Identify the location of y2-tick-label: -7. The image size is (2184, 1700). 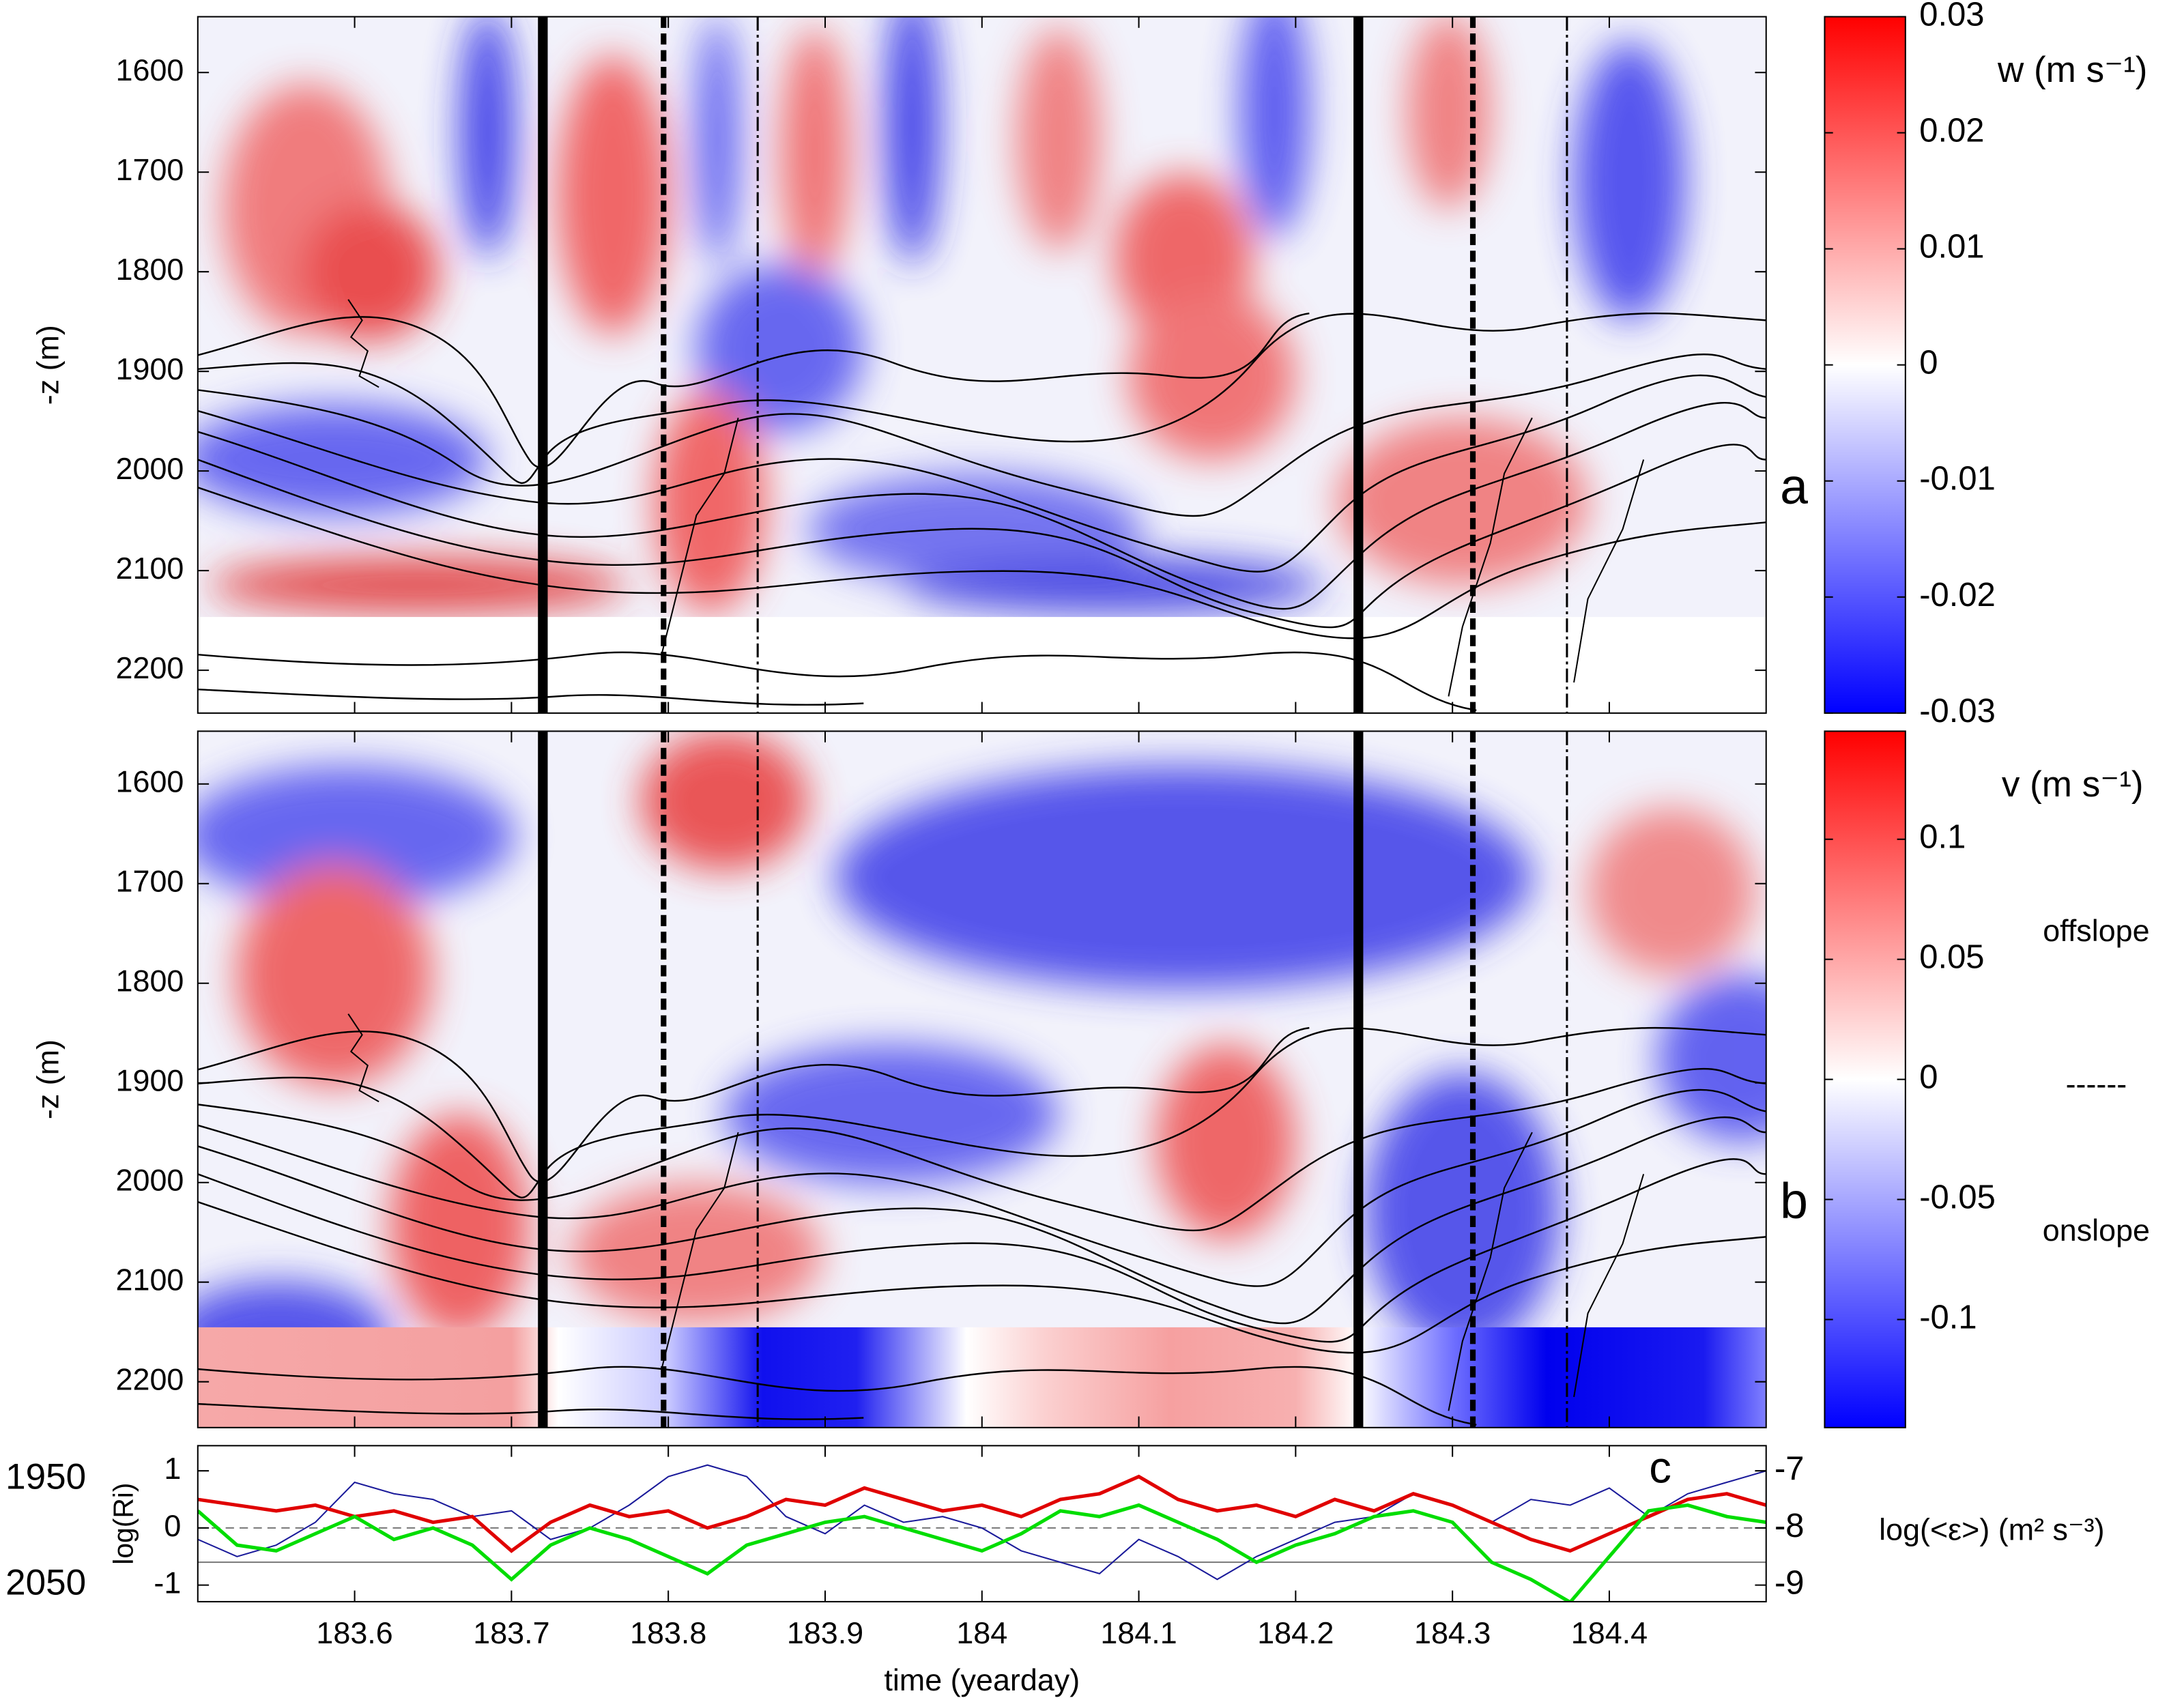
(1789, 1468).